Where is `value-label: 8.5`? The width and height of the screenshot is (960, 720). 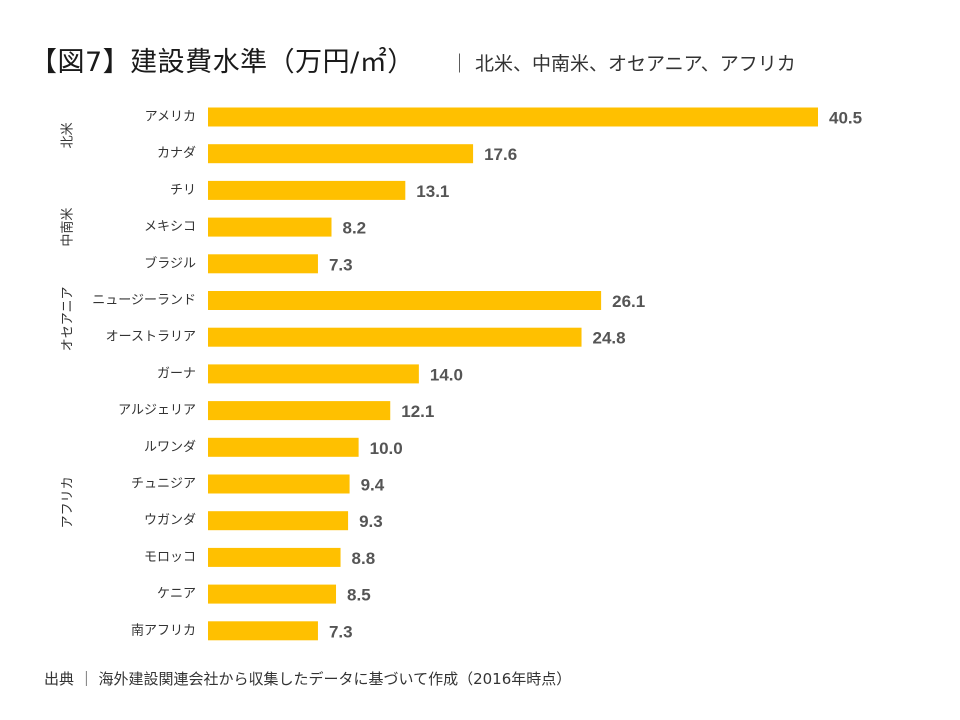
value-label: 8.5 is located at coordinates (359, 595).